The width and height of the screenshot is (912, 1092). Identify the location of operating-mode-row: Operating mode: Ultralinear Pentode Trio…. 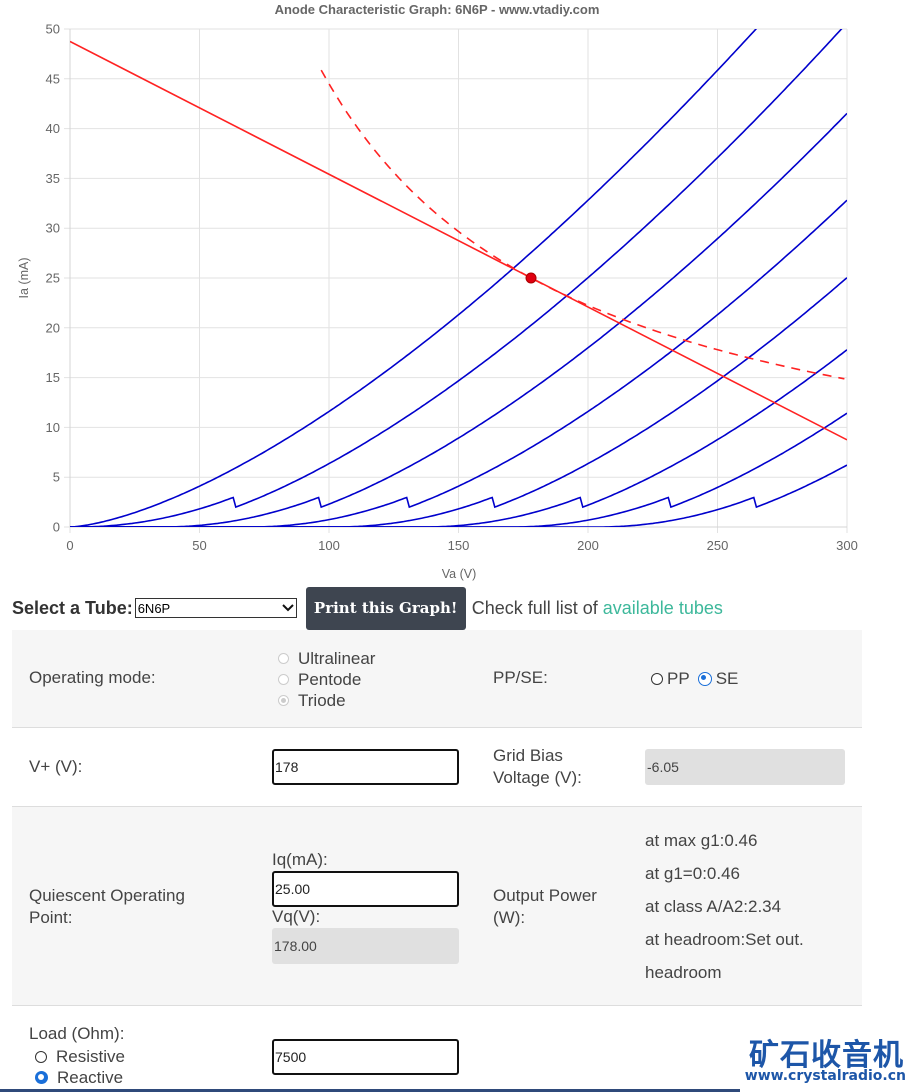
(437, 679).